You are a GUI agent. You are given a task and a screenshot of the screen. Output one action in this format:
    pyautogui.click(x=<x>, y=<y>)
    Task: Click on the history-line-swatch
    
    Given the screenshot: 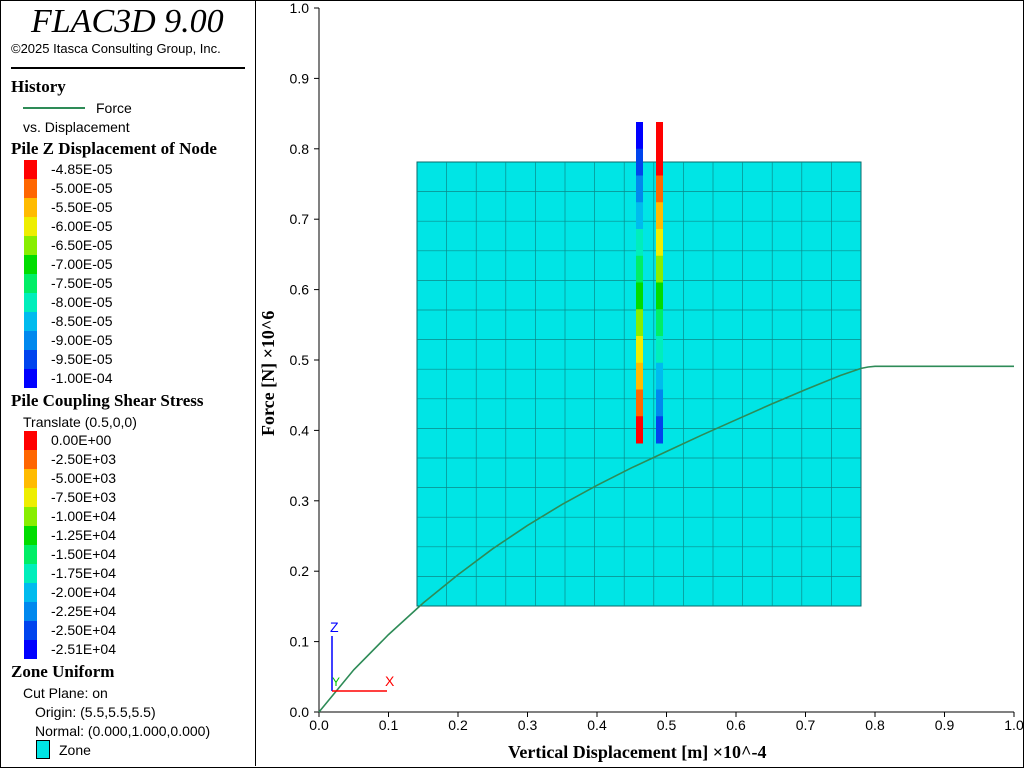 What is the action you would take?
    pyautogui.click(x=54, y=108)
    